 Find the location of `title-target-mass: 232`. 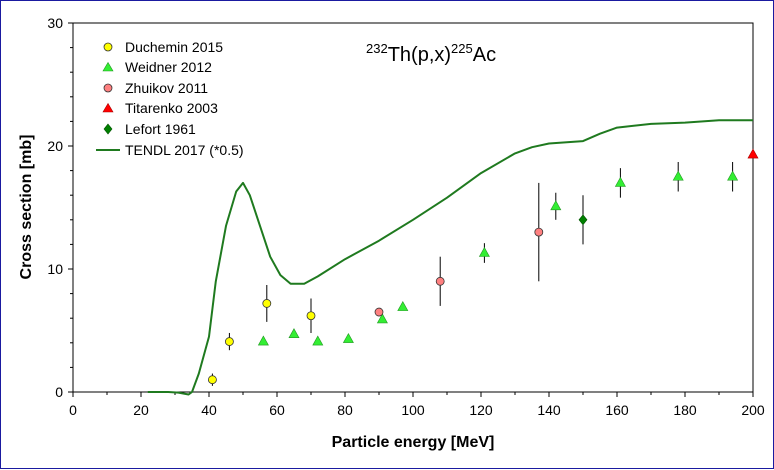

title-target-mass: 232 is located at coordinates (377, 48).